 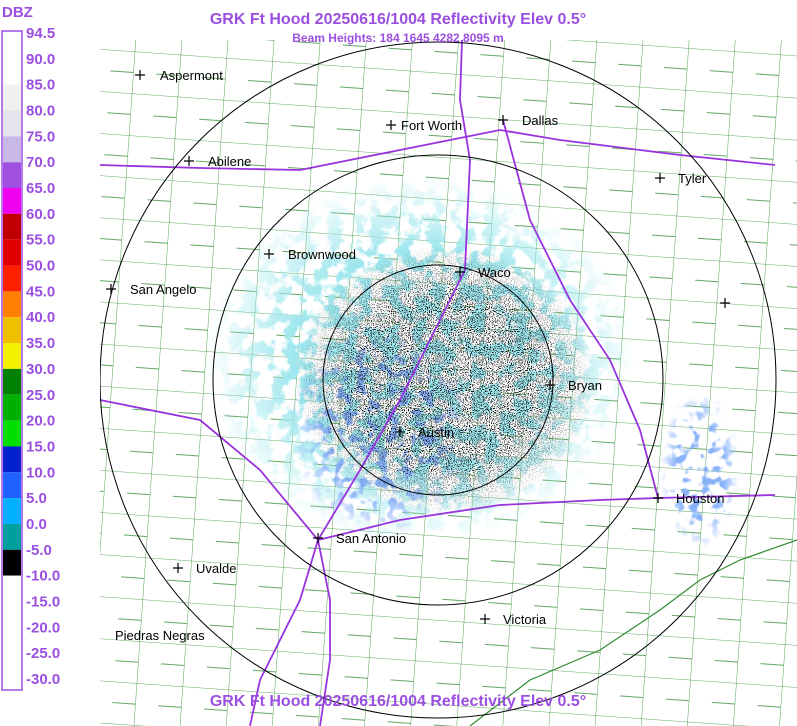 What do you see at coordinates (40, 421) in the screenshot?
I see `legend-label: 20.0` at bounding box center [40, 421].